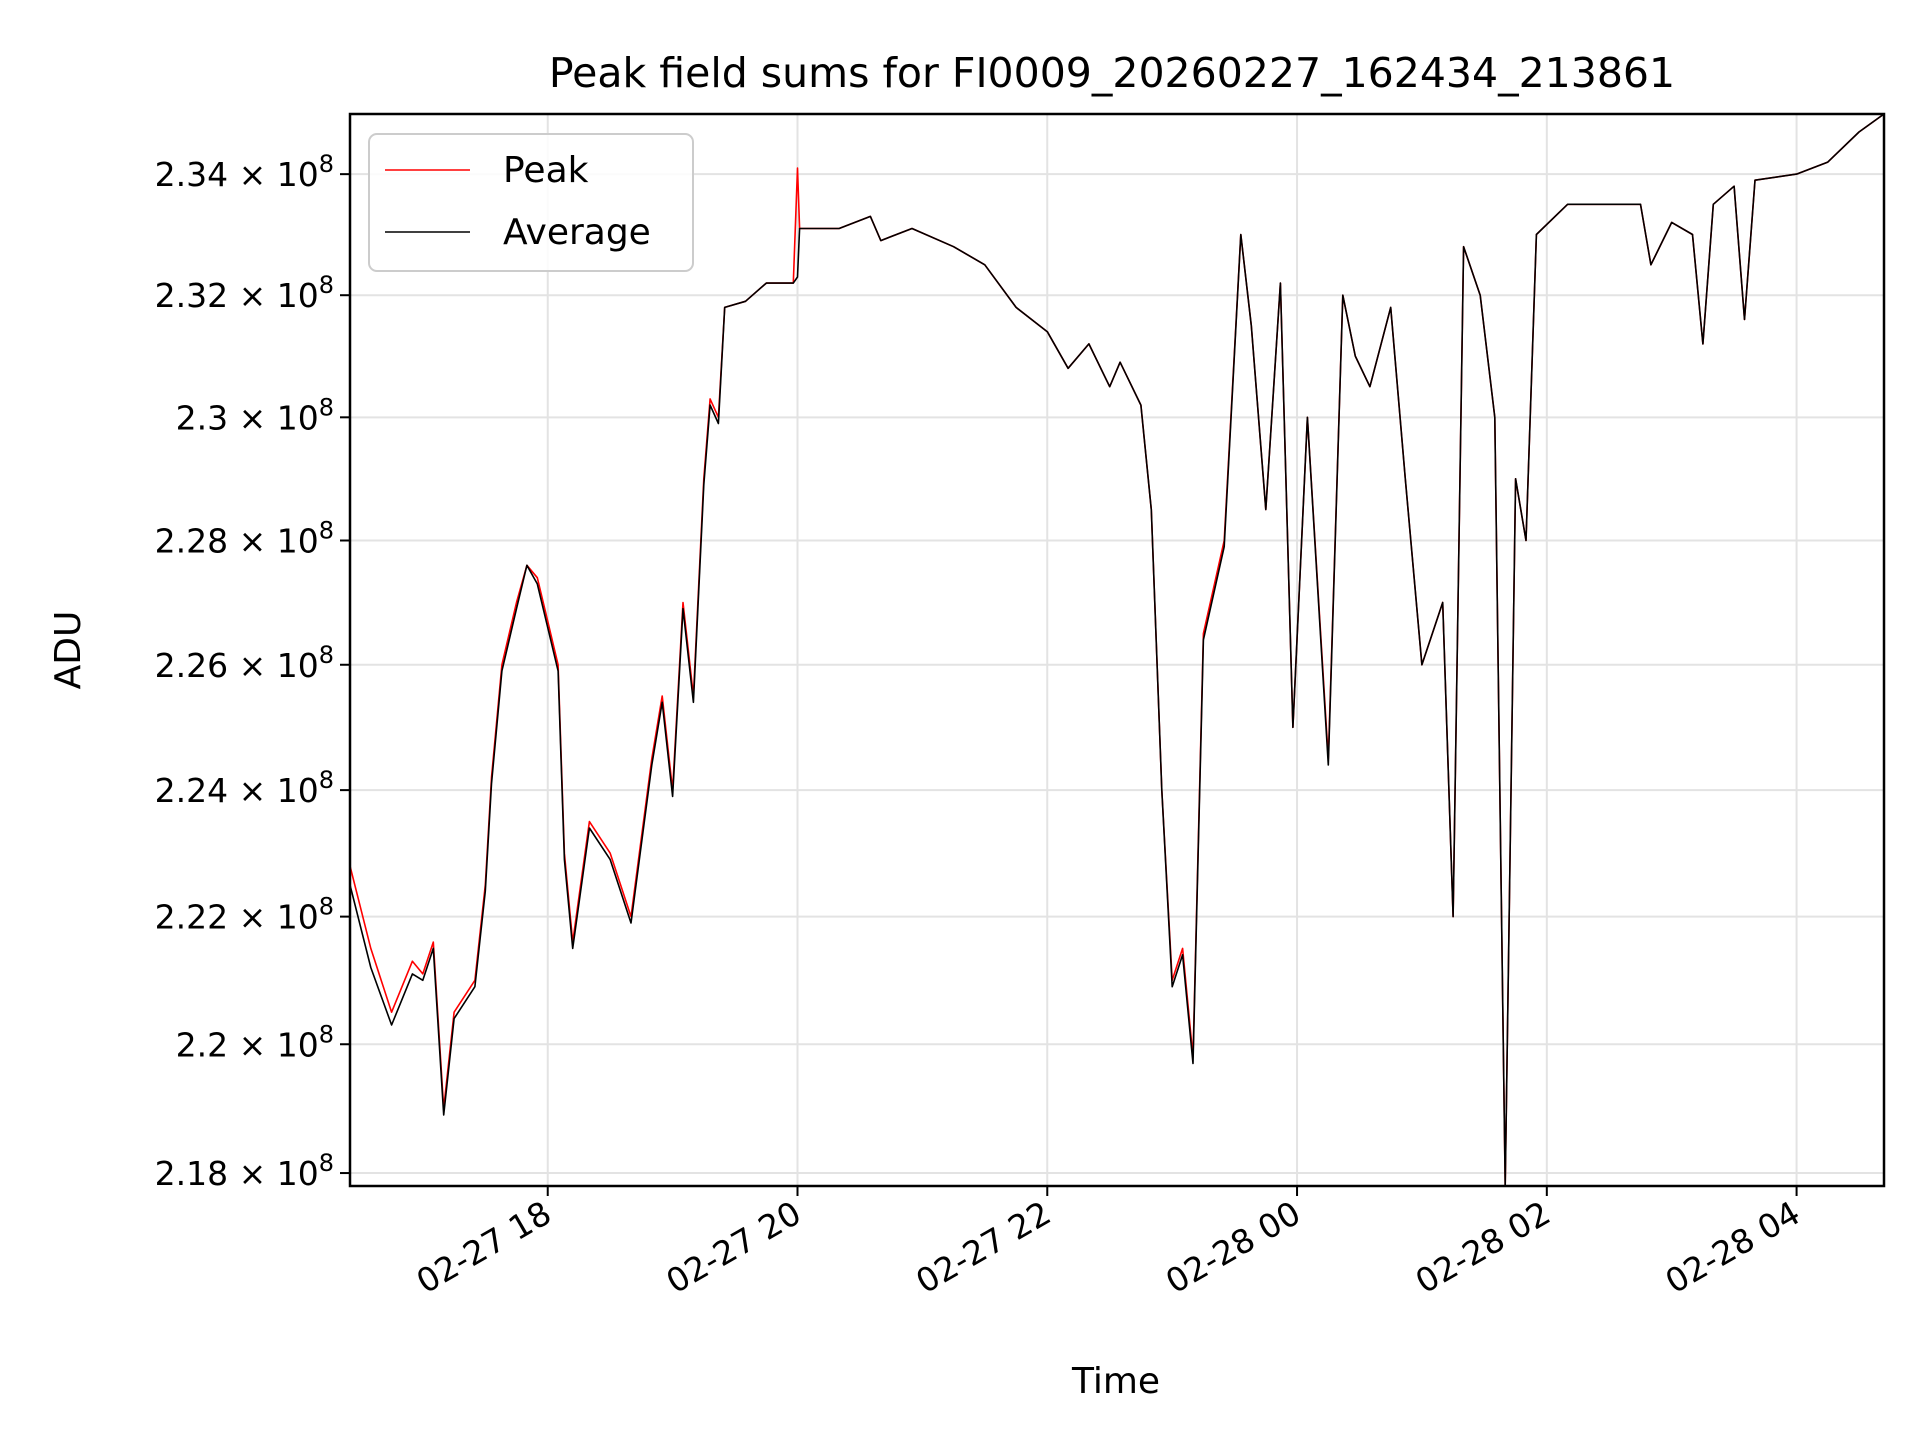  What do you see at coordinates (244, 1171) in the screenshot?
I see `y-tick-label: 2.18 × 108` at bounding box center [244, 1171].